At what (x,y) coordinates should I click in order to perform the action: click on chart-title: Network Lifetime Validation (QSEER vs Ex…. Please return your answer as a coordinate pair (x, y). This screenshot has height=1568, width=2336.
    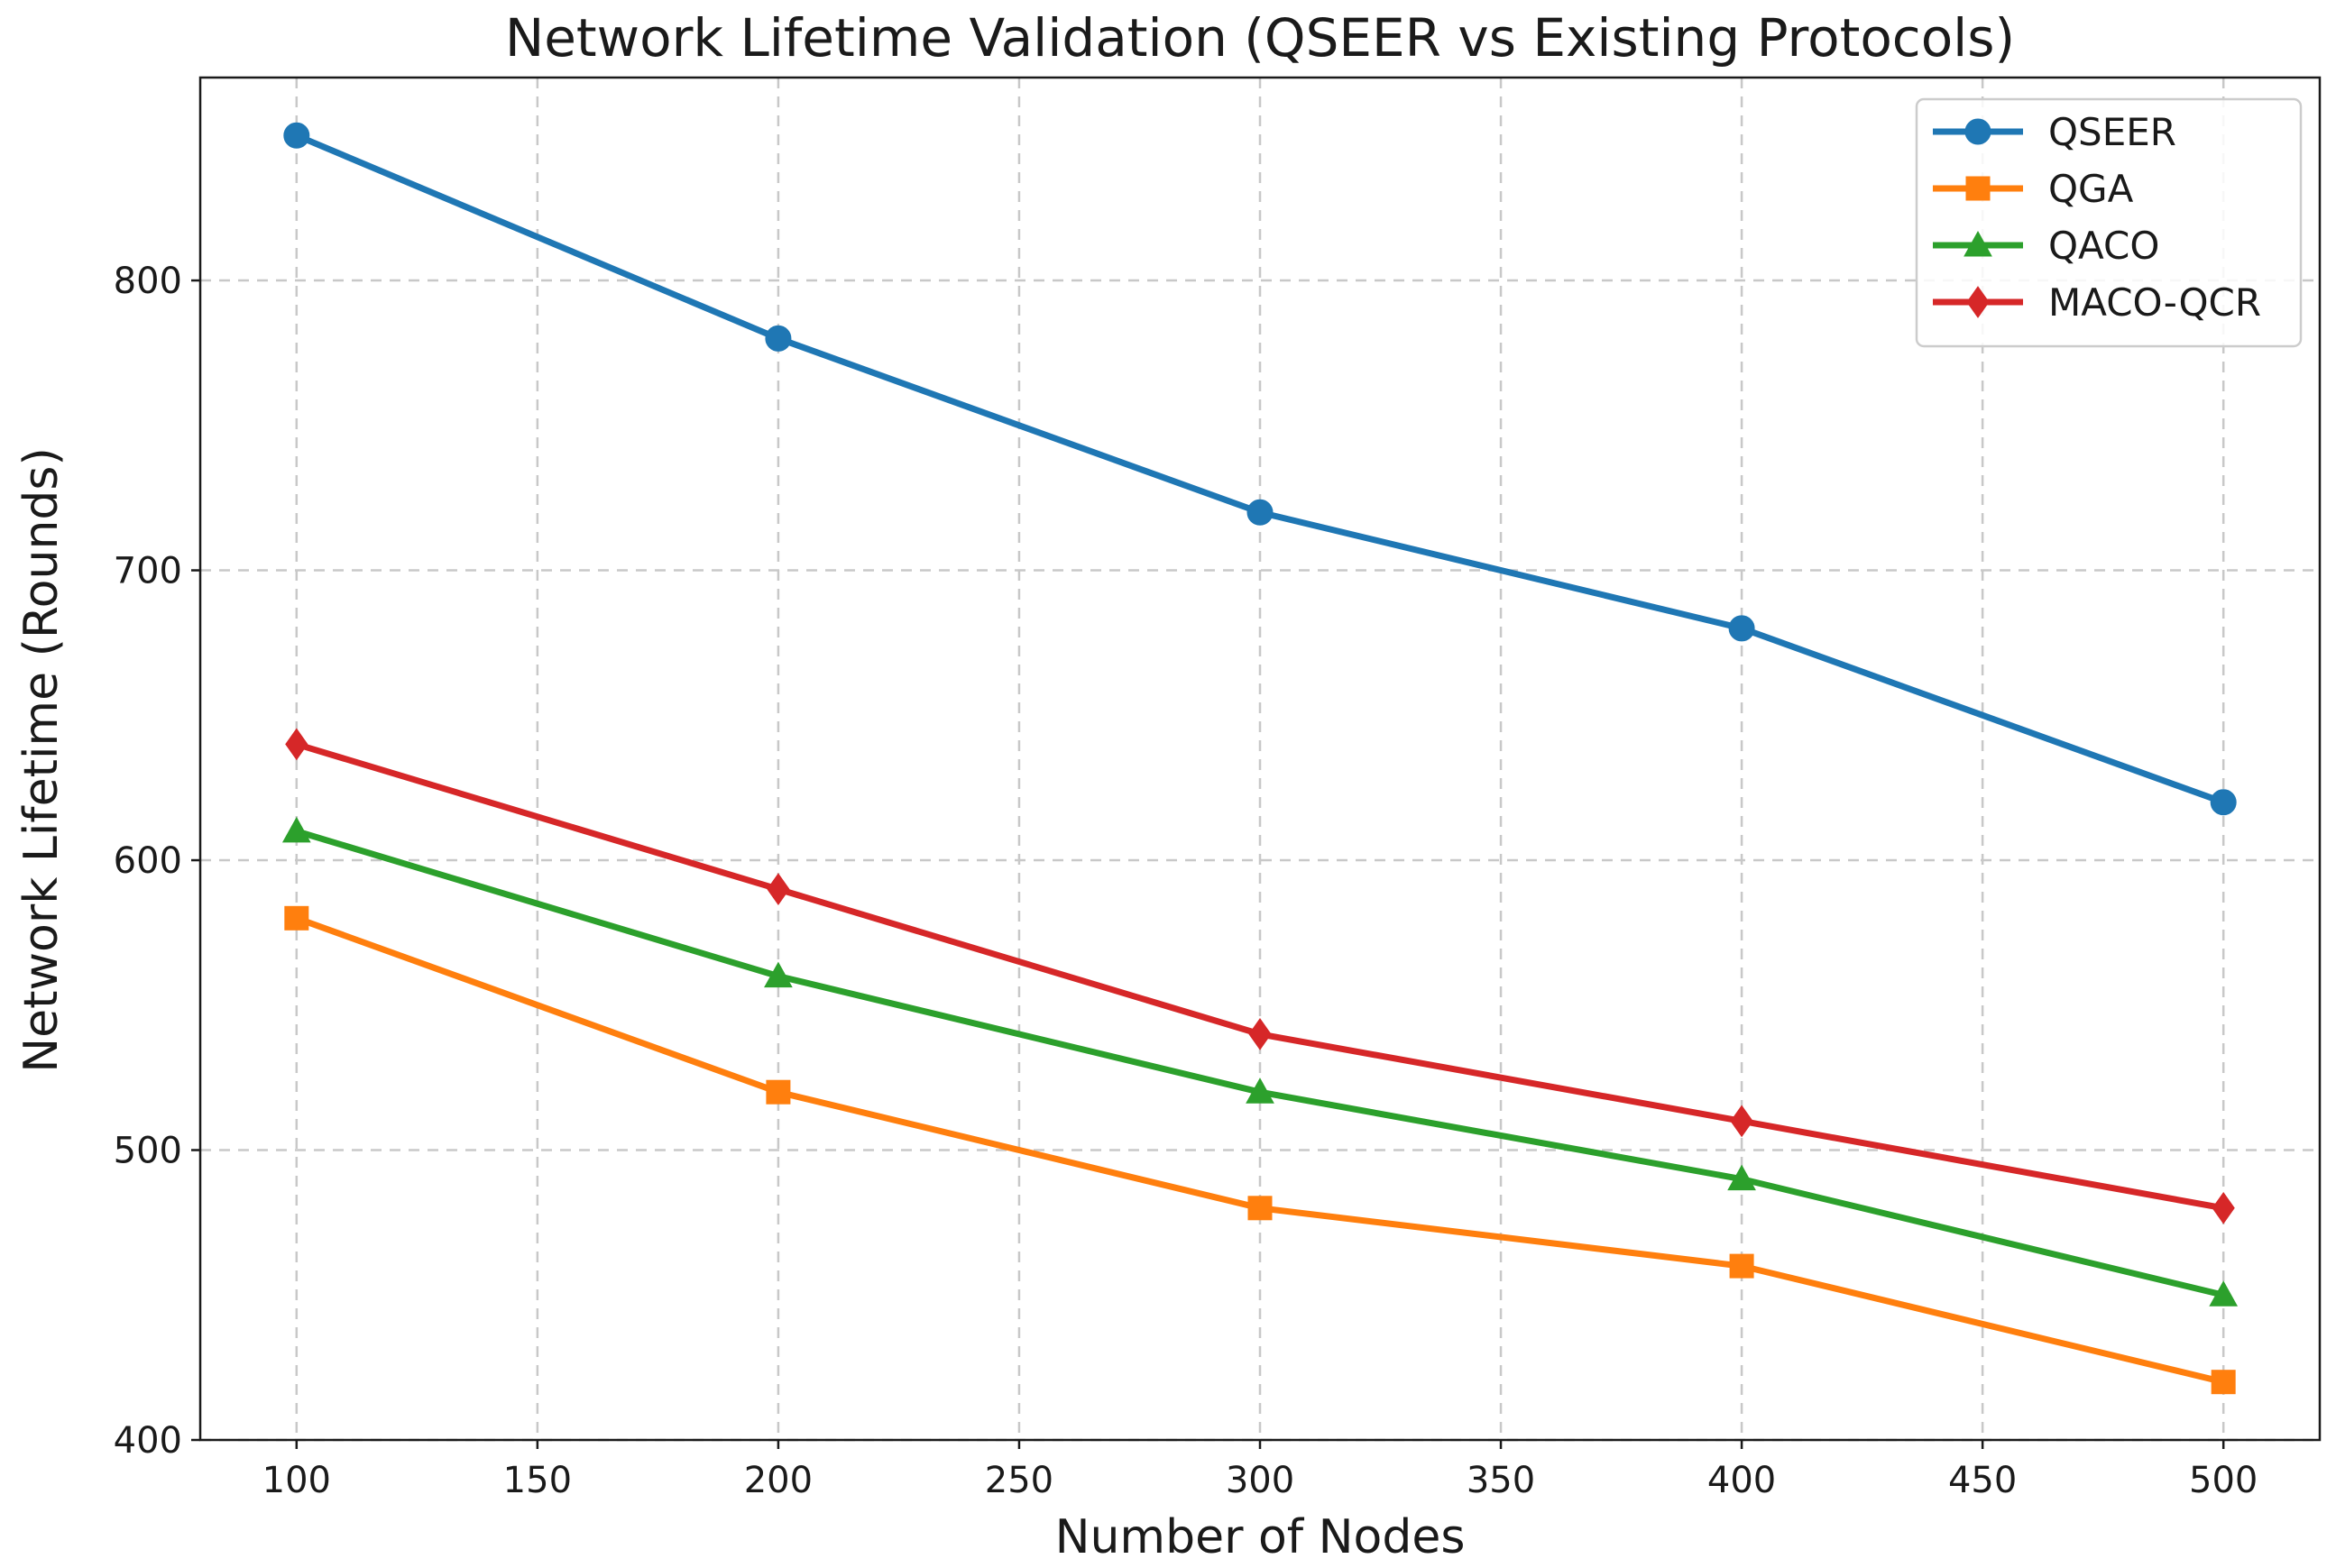
    Looking at the image, I should click on (1260, 38).